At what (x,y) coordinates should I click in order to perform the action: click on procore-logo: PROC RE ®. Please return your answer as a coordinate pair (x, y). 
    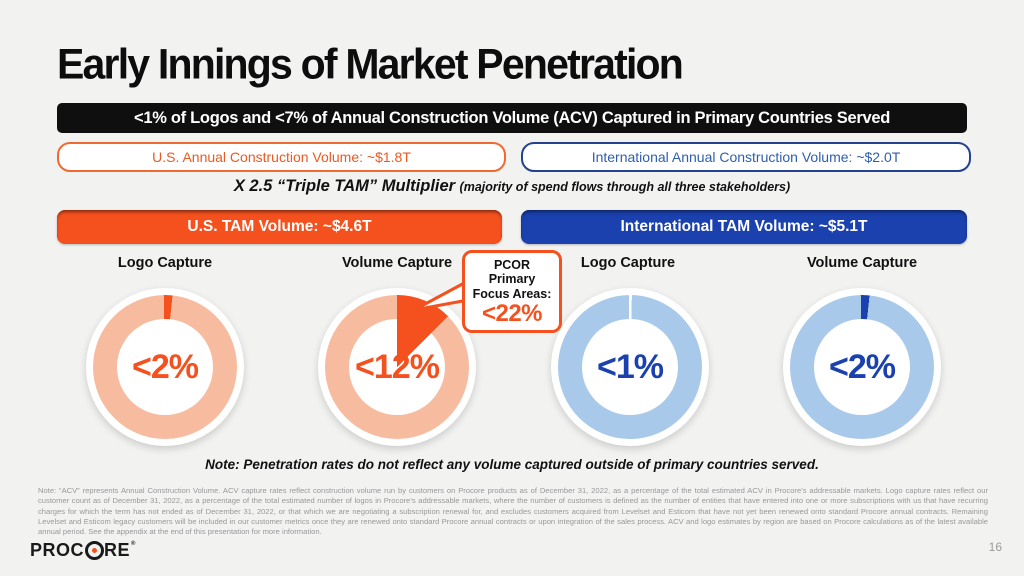
    Looking at the image, I should click on (83, 549).